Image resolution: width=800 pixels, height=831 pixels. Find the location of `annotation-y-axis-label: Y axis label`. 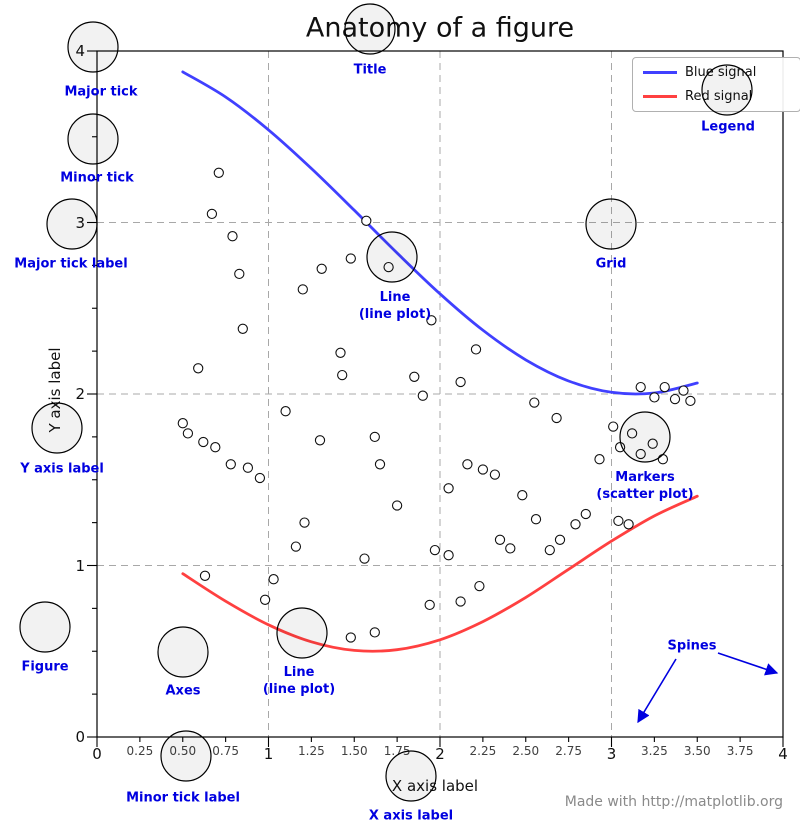

annotation-y-axis-label: Y axis label is located at coordinates (62, 469).